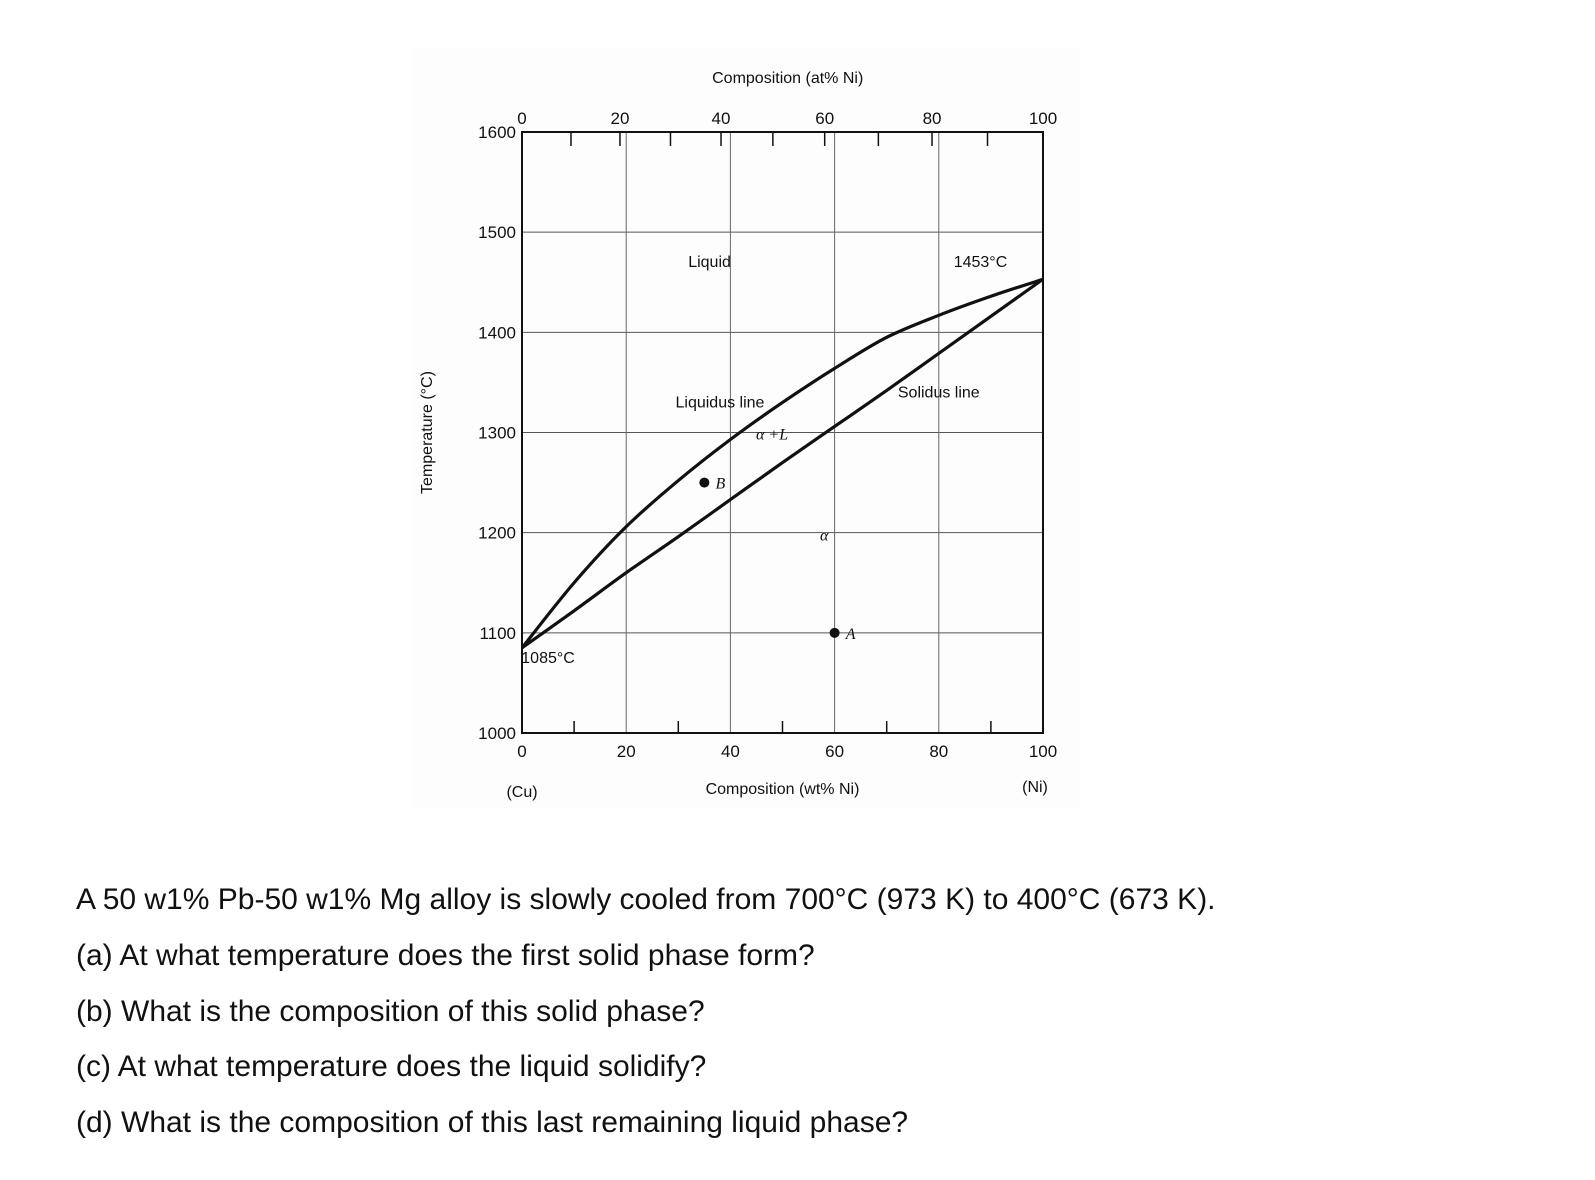 Image resolution: width=1595 pixels, height=1180 pixels. What do you see at coordinates (497, 232) in the screenshot?
I see `y-tick-label: 1500` at bounding box center [497, 232].